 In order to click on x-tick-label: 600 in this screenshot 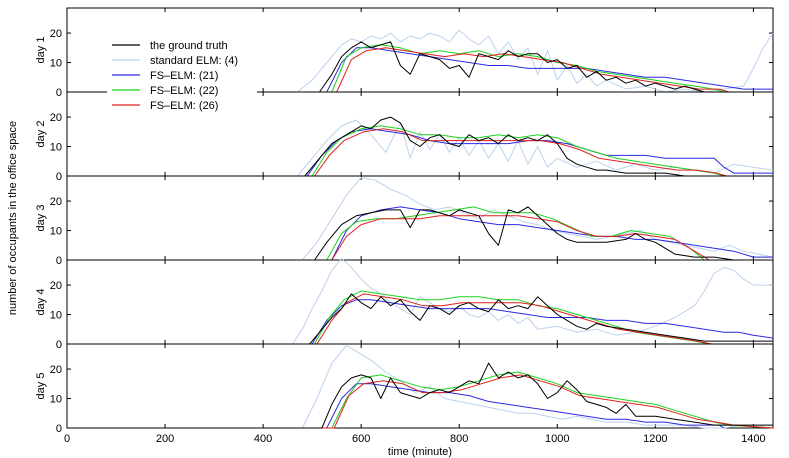, I will do `click(361, 439)`.